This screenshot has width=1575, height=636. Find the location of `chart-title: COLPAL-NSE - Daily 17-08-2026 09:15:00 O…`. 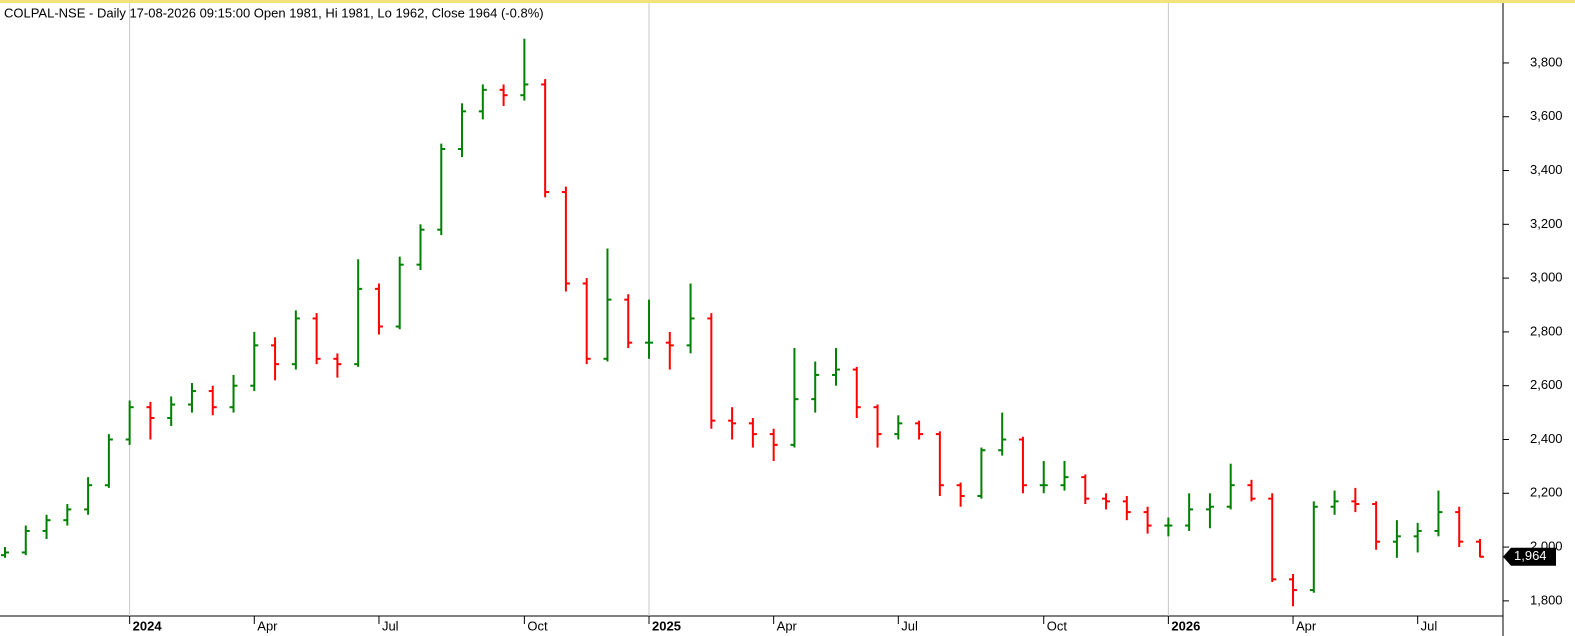

chart-title: COLPAL-NSE - Daily 17-08-2026 09:15:00 O… is located at coordinates (274, 12).